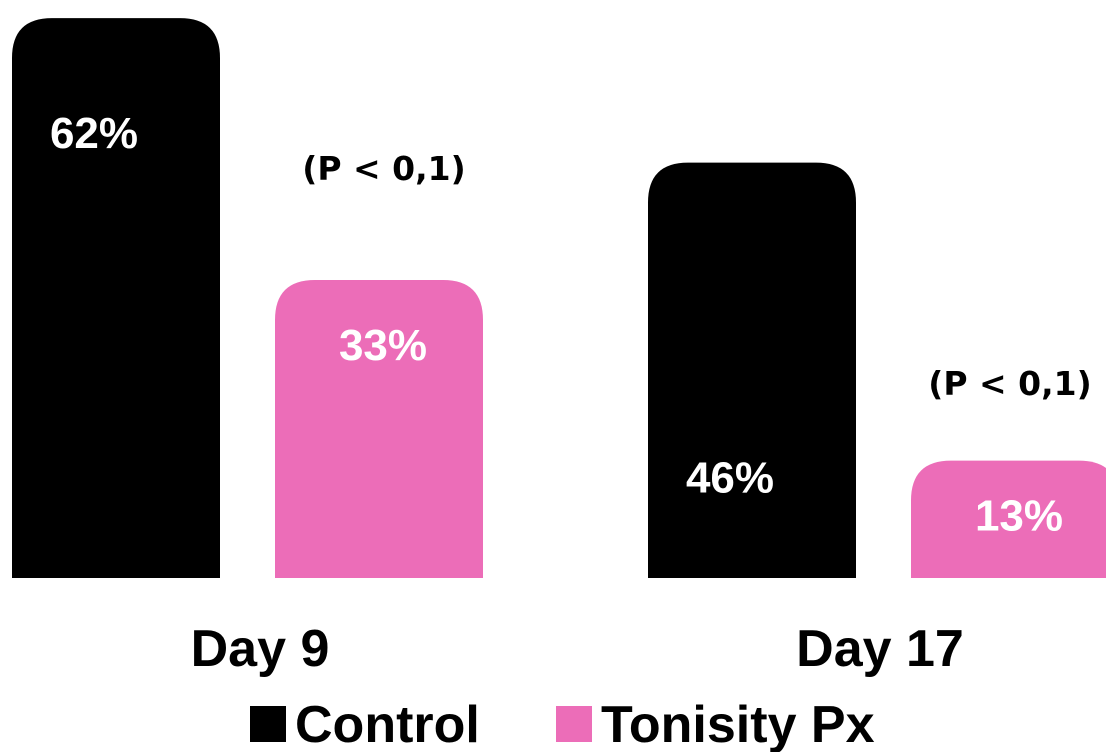  I want to click on bar-day-17-tonisity-px, so click(1008, 519).